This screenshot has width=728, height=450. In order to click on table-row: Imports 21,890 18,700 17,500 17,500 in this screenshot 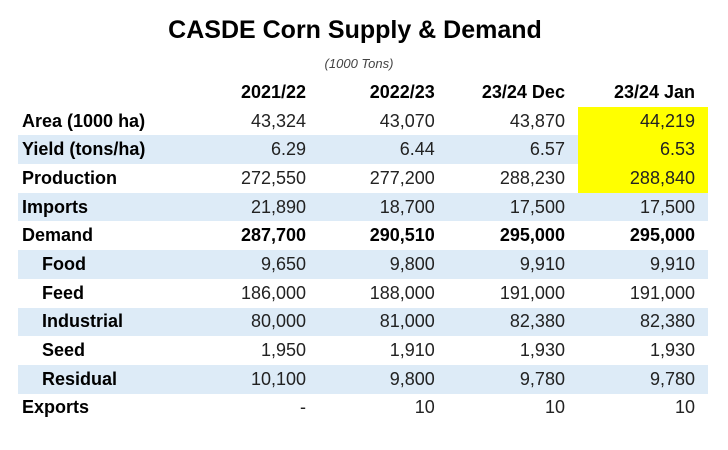, I will do `click(363, 207)`.